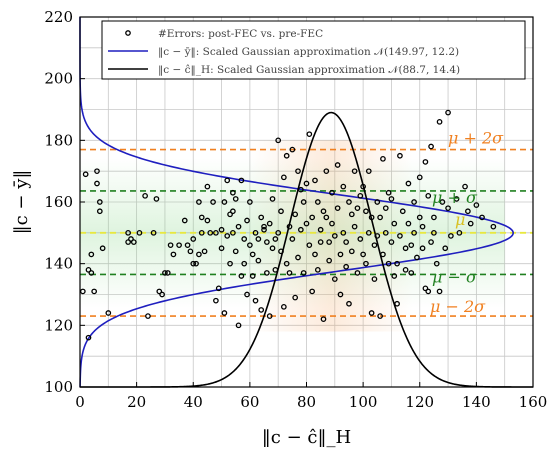 This screenshot has width=550, height=454. Describe the element at coordinates (58, 17) in the screenshot. I see `y-tick-label: 220` at that location.